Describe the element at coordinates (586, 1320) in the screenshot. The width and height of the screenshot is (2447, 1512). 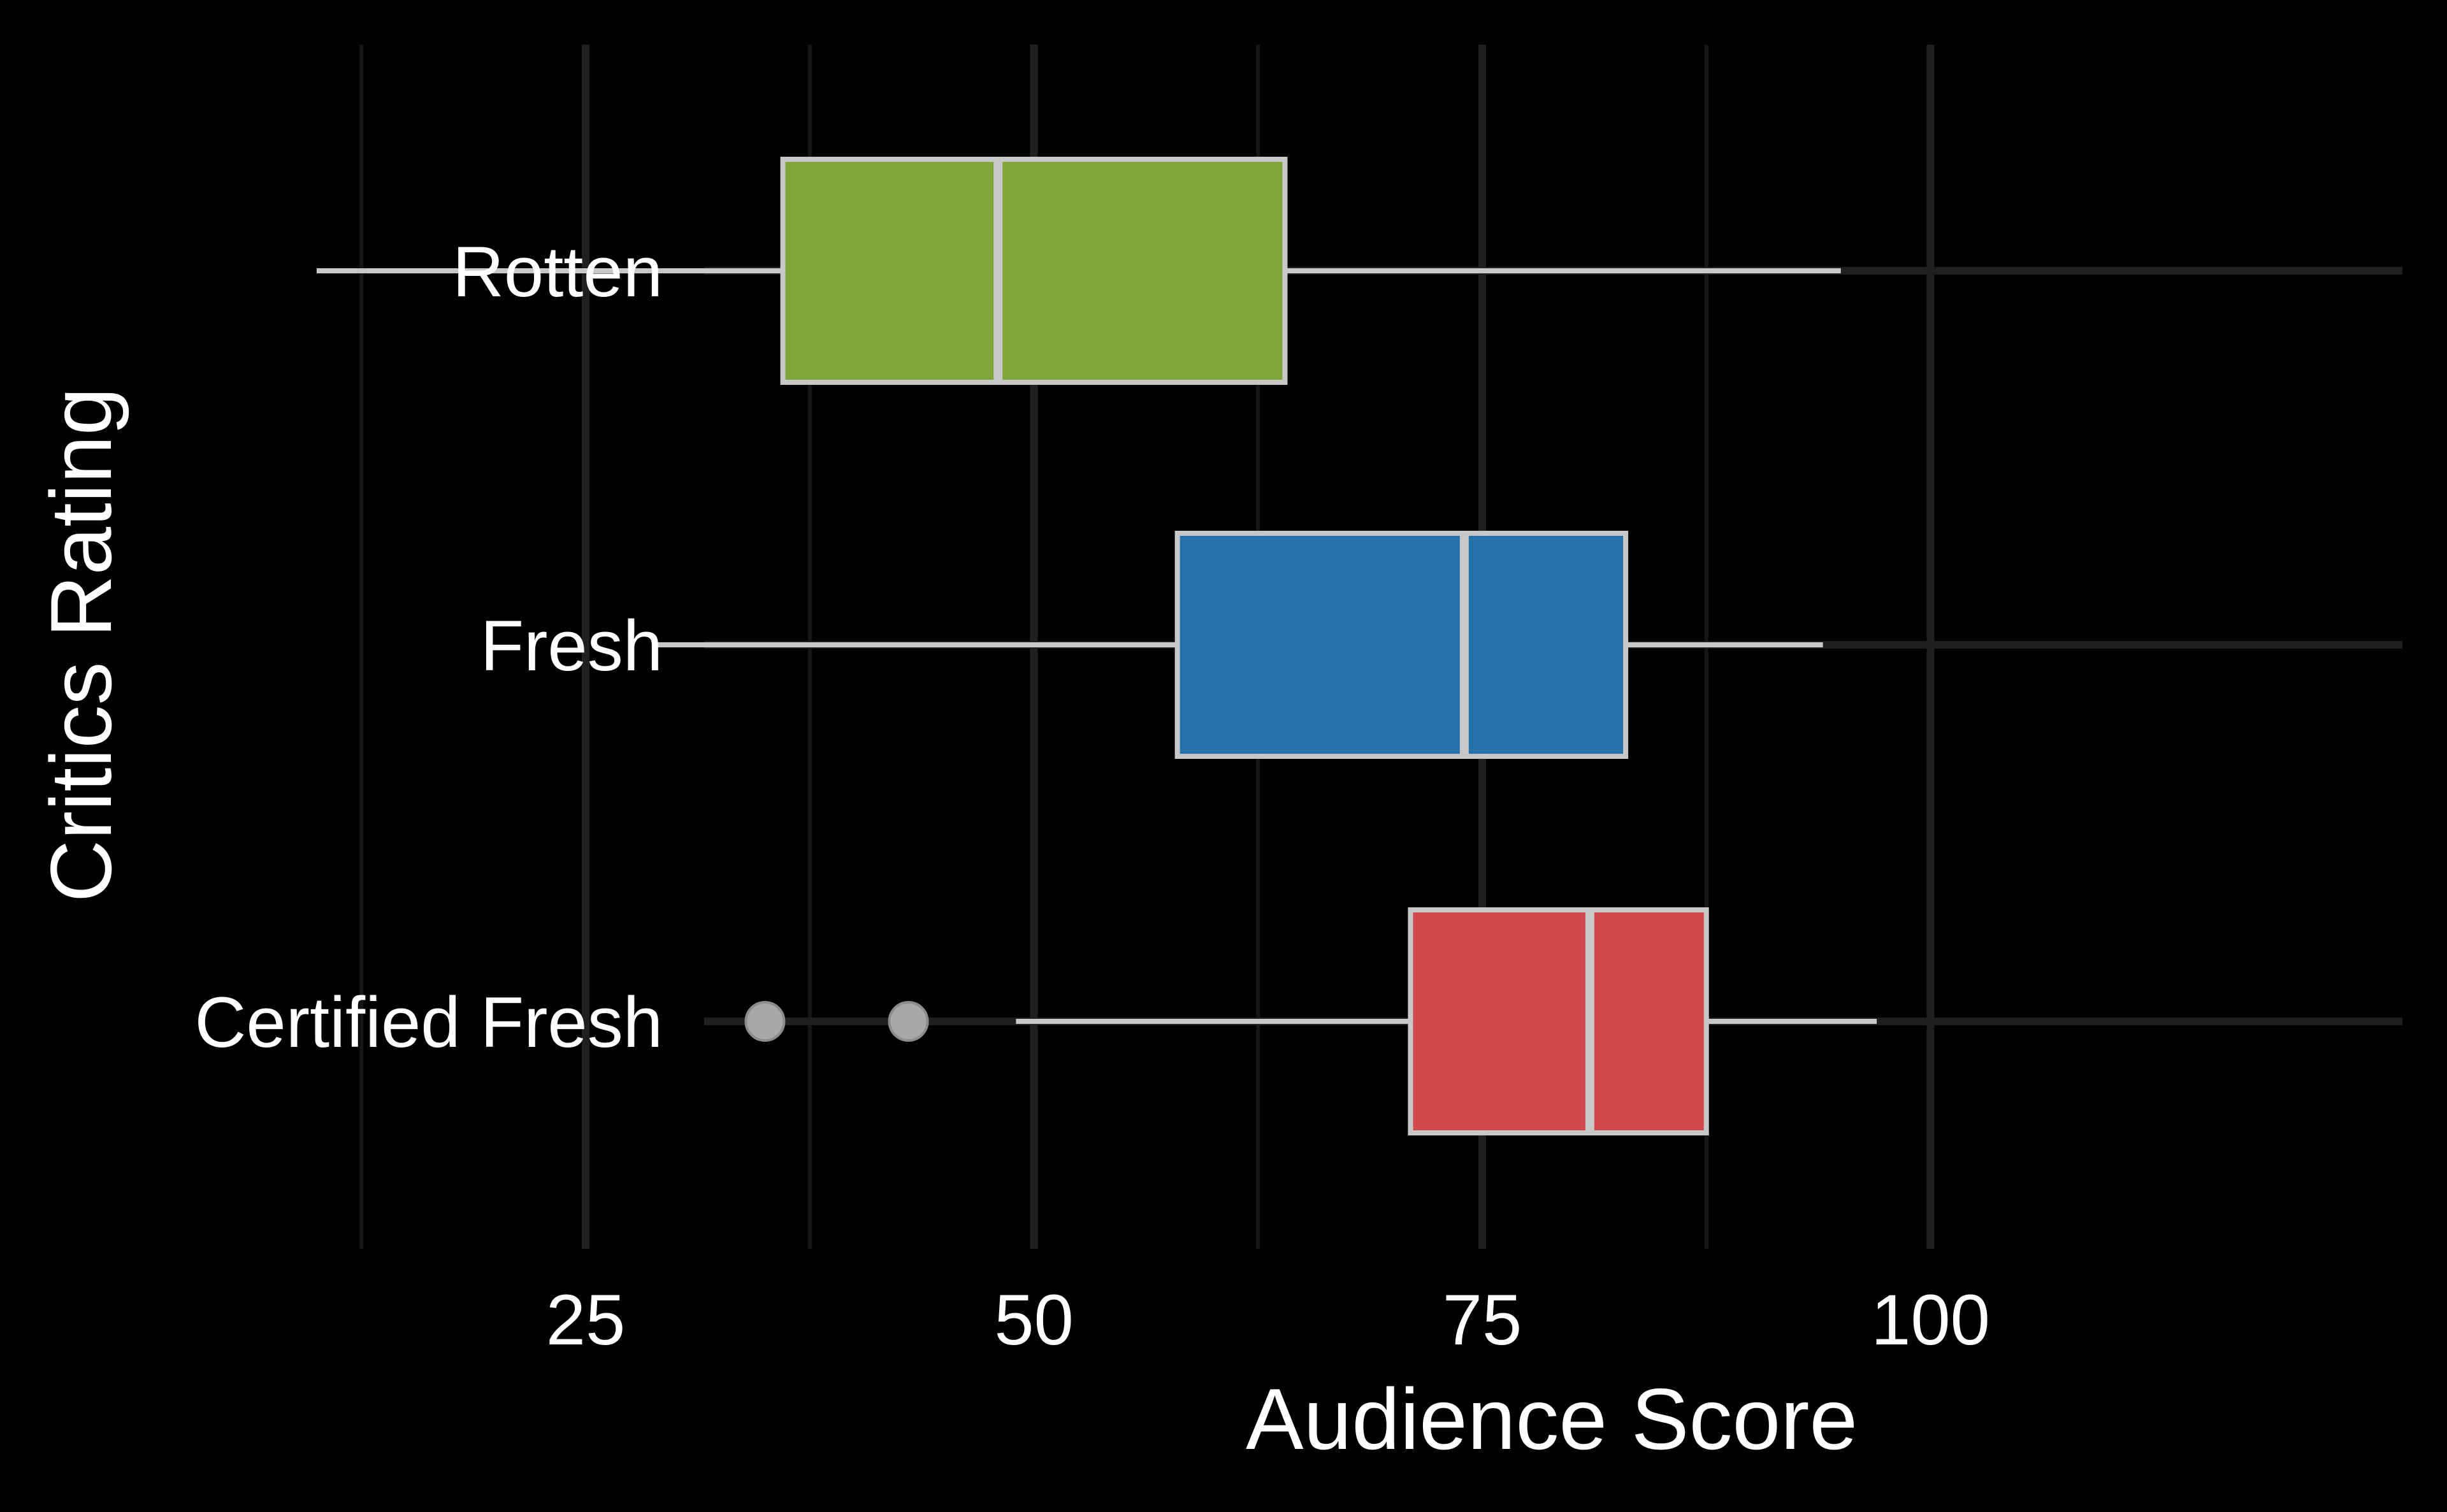
I see `x-tick-label: 25` at that location.